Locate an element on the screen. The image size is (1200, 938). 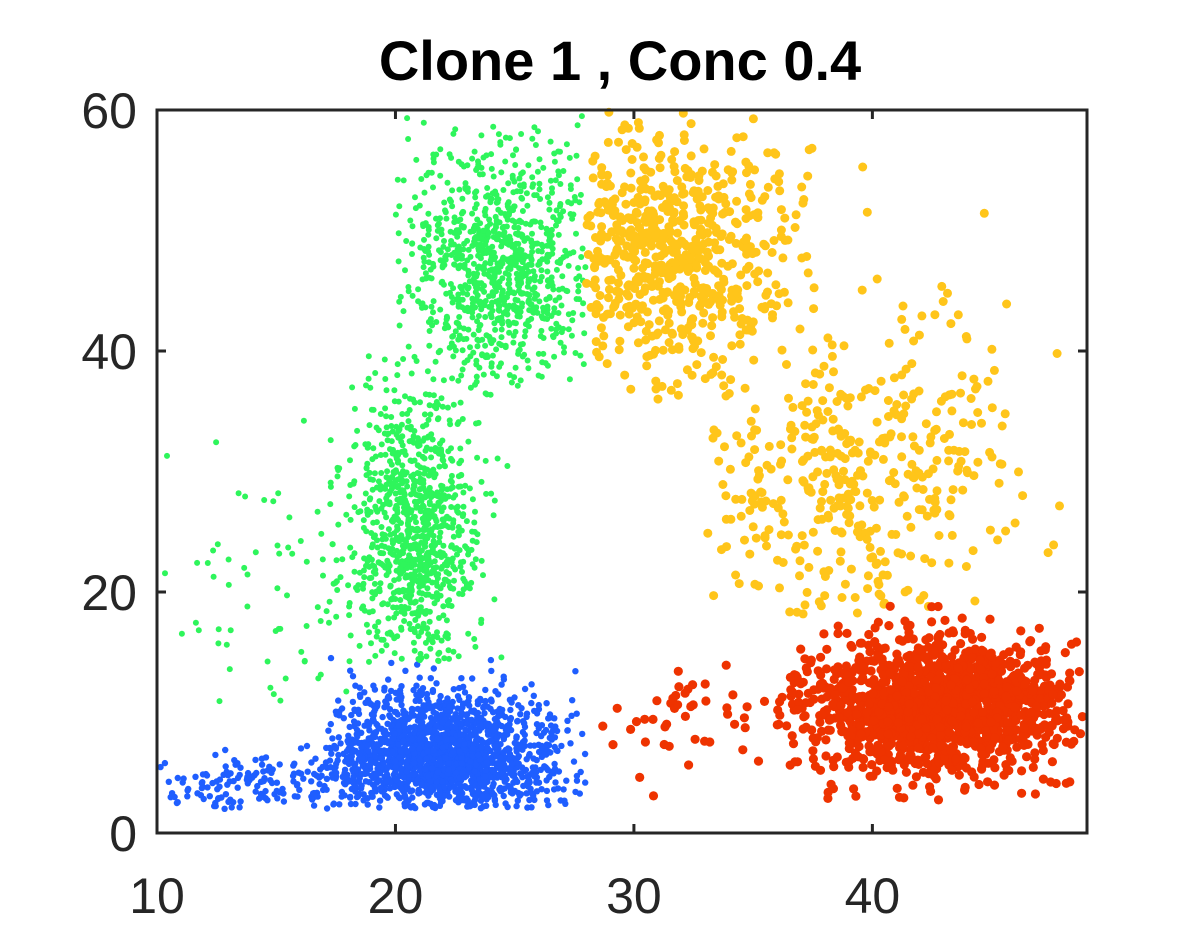
chart-title: Clone 1 , Conc 0.4 is located at coordinates (620, 60).